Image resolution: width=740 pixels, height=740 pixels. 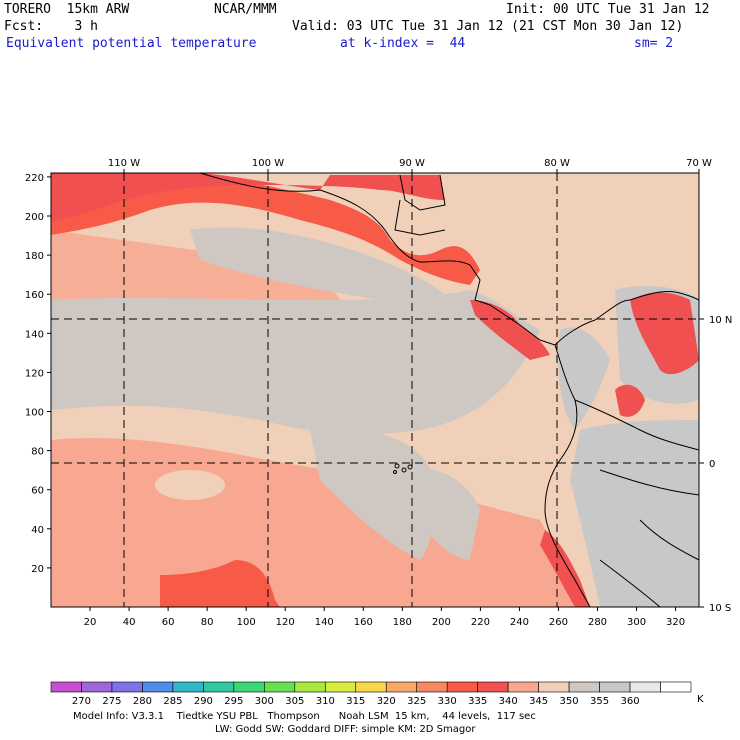 What do you see at coordinates (441, 622) in the screenshot?
I see `x-tick-label: 200` at bounding box center [441, 622].